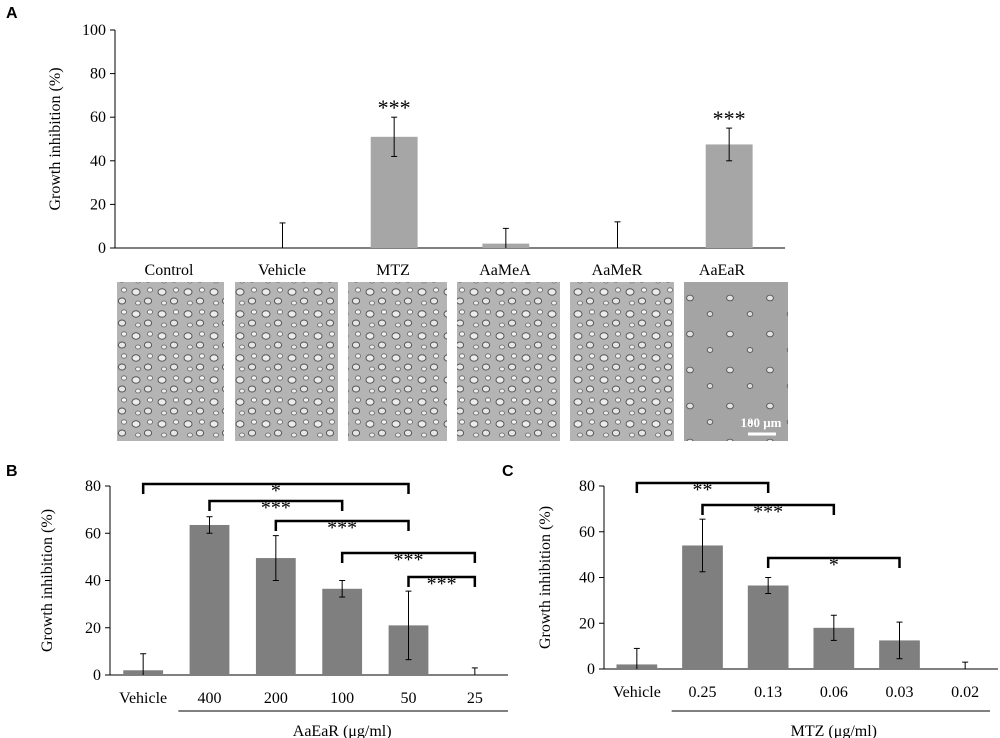 The height and width of the screenshot is (738, 1000). What do you see at coordinates (276, 698) in the screenshot?
I see `x-tick-label: 200` at bounding box center [276, 698].